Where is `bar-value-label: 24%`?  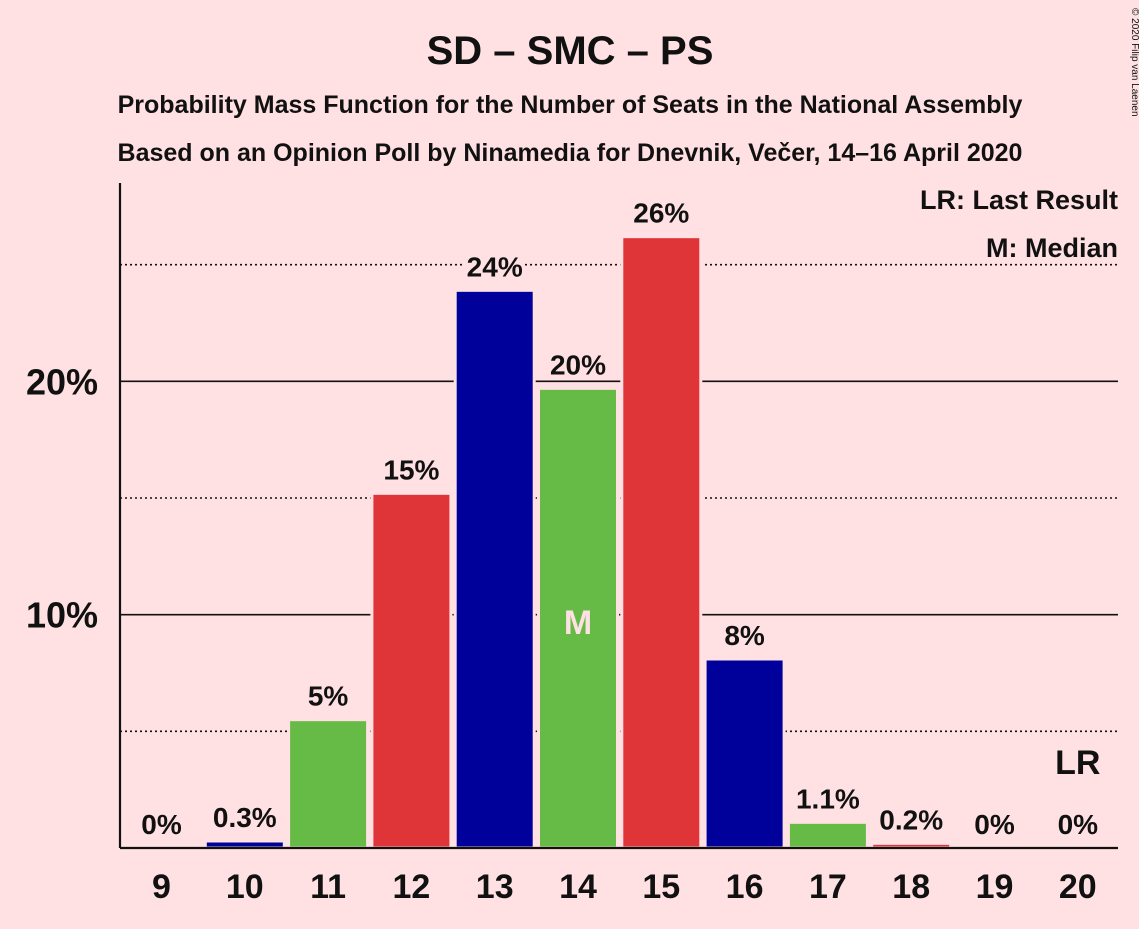
bar-value-label: 24% is located at coordinates (495, 266).